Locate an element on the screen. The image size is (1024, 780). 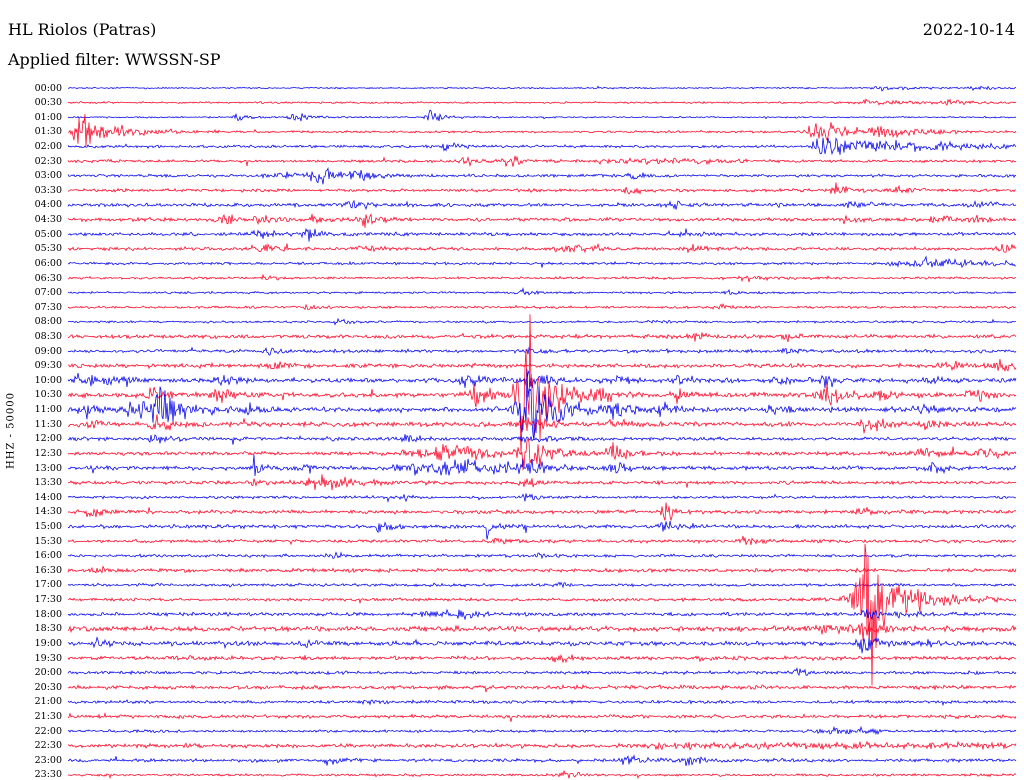
trace-row-13:30 is located at coordinates (542, 482).